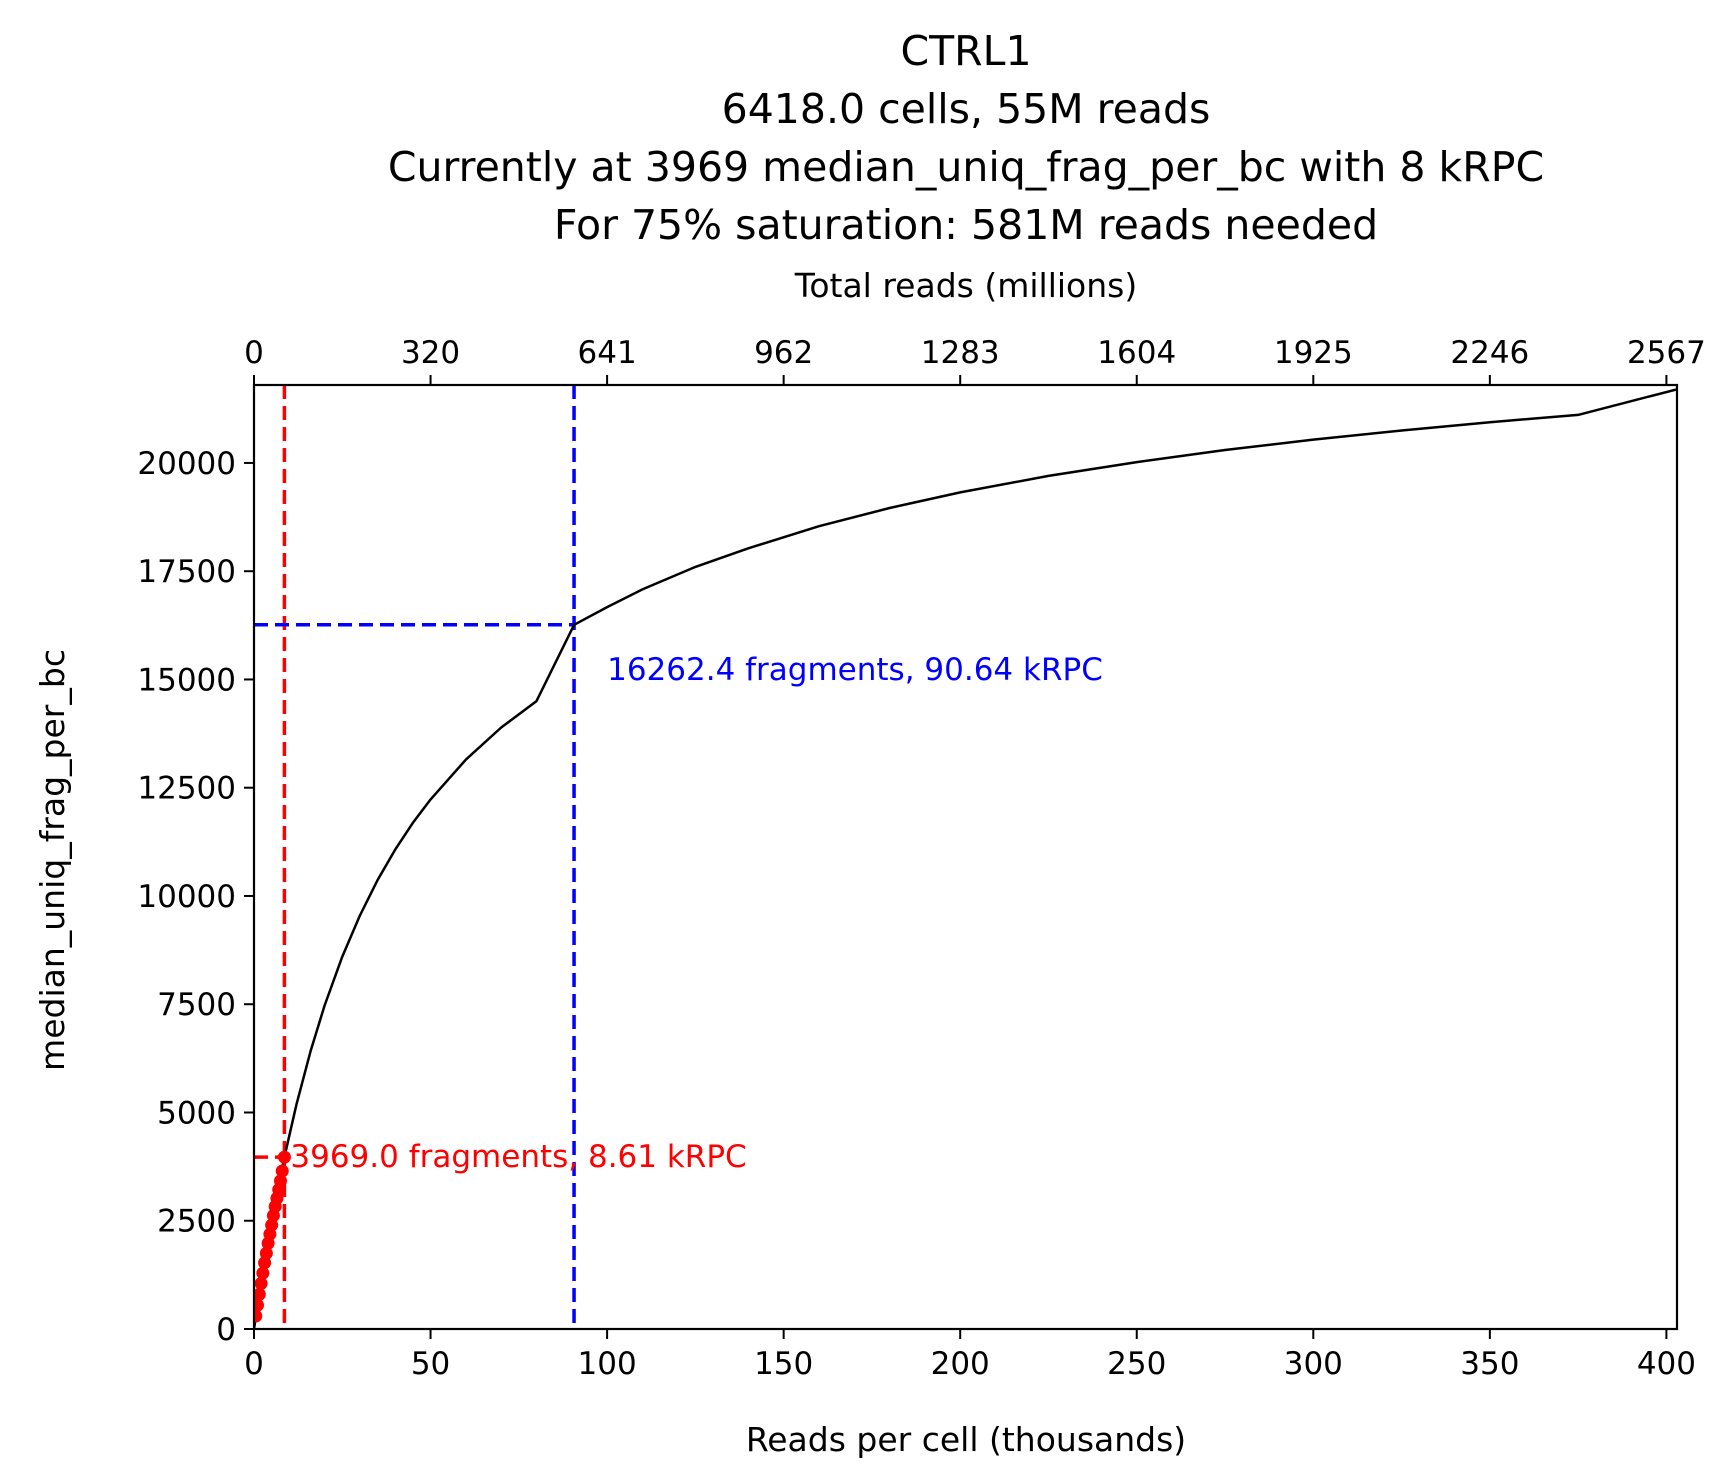 The image size is (1716, 1466). What do you see at coordinates (518, 1157) in the screenshot?
I see `current-annotation-label: 3969.0 fragments, 8.61 kRPC` at bounding box center [518, 1157].